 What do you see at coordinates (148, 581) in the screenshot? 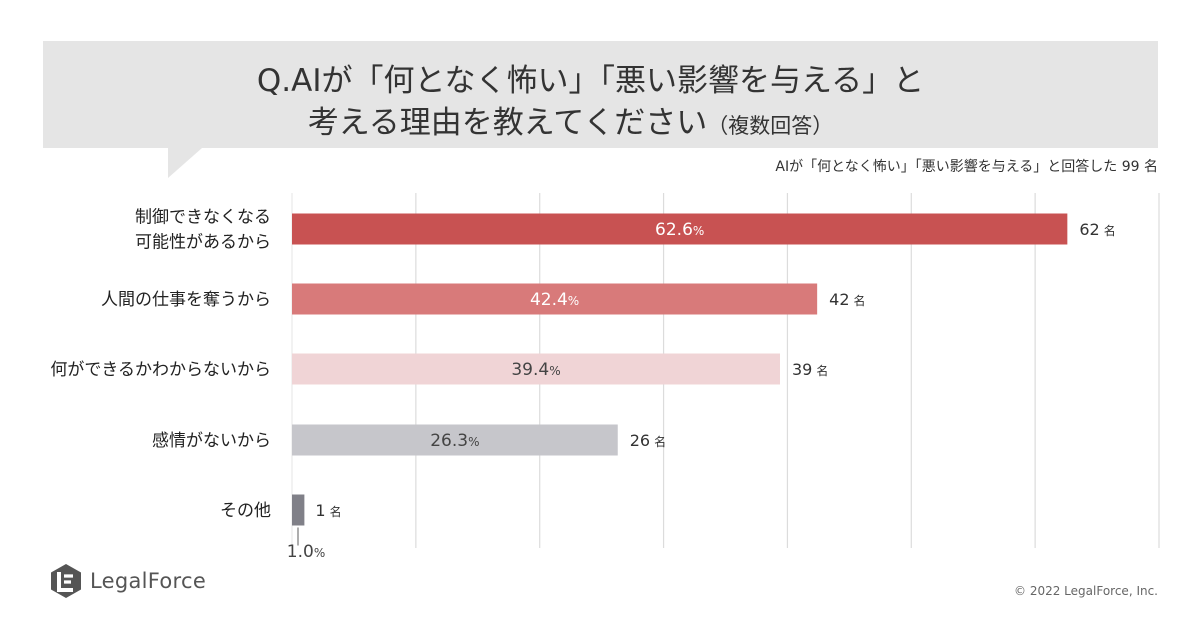
I see `brand-name: LegalForce` at bounding box center [148, 581].